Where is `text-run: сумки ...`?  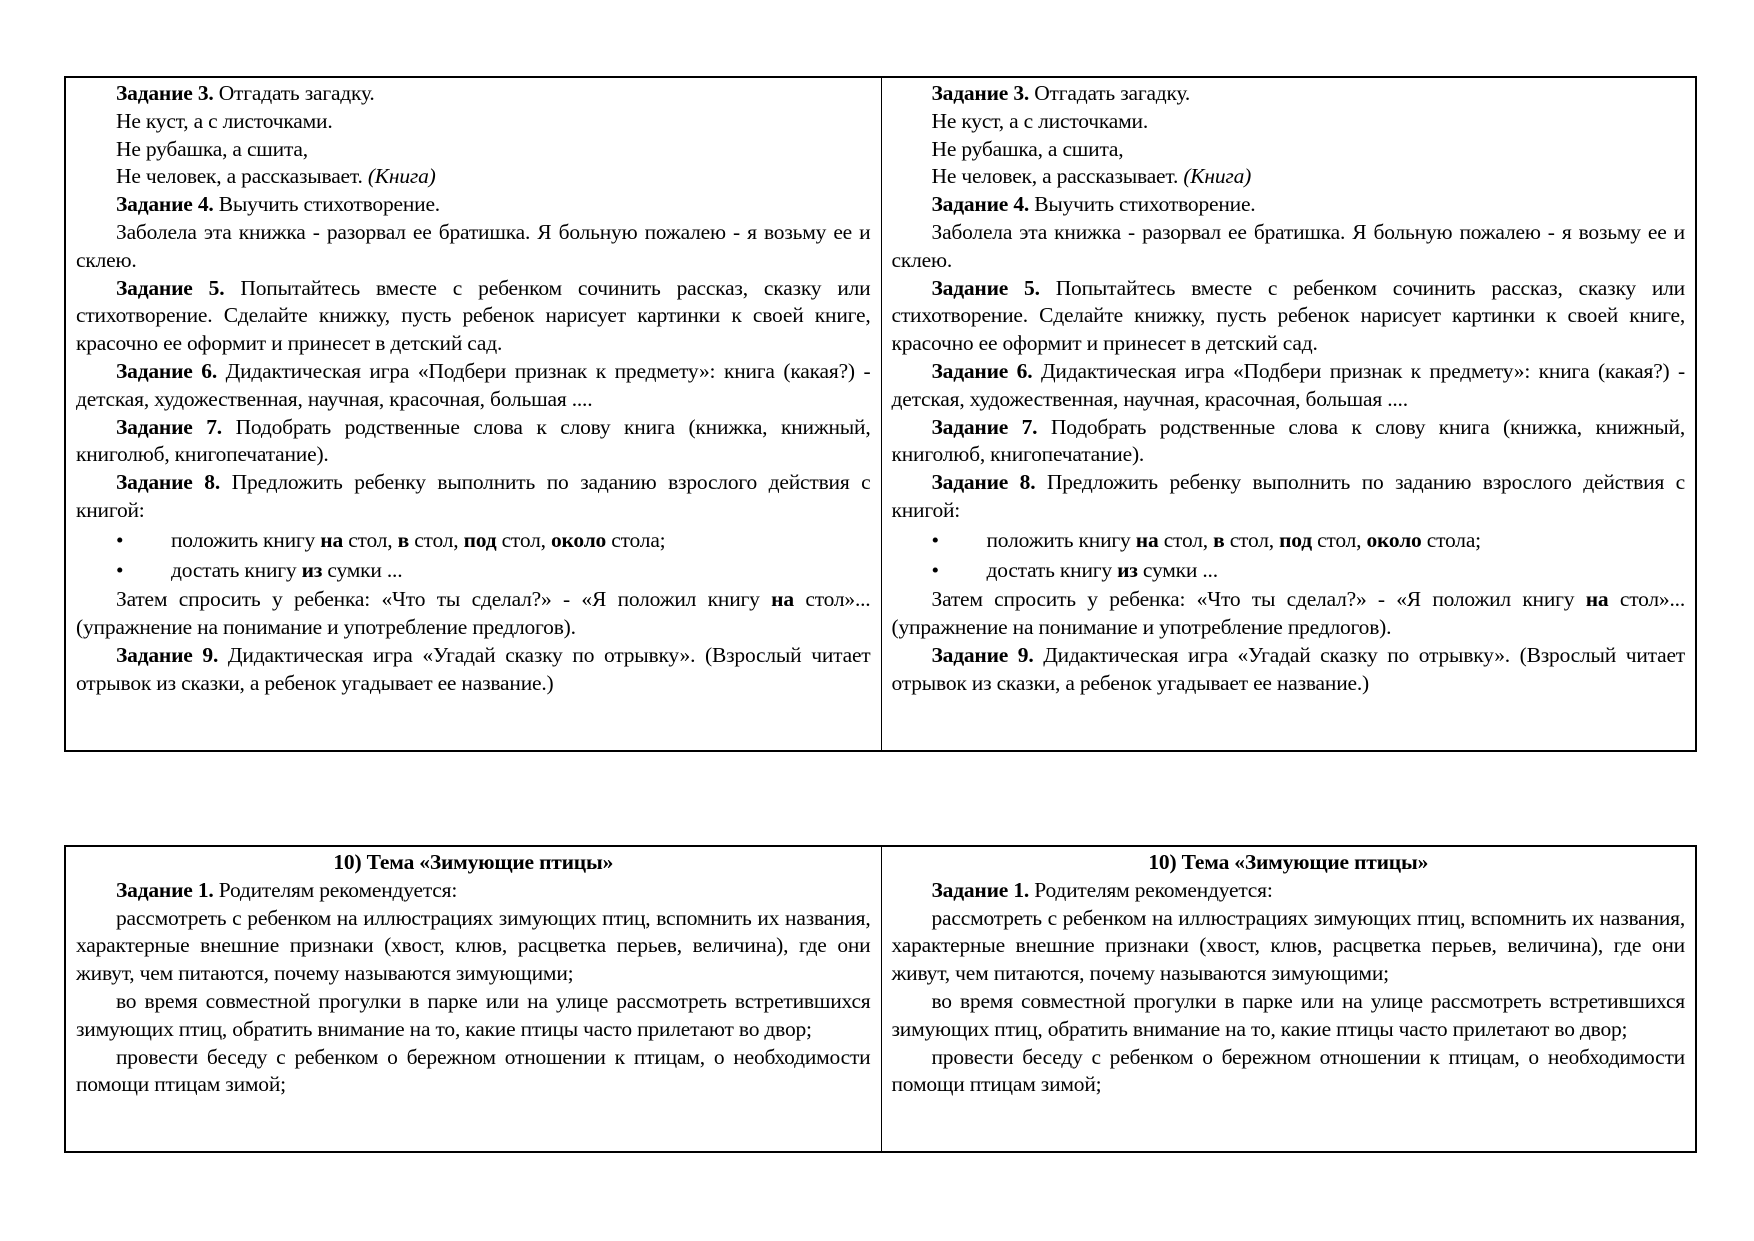
text-run: сумки ... is located at coordinates (1177, 569).